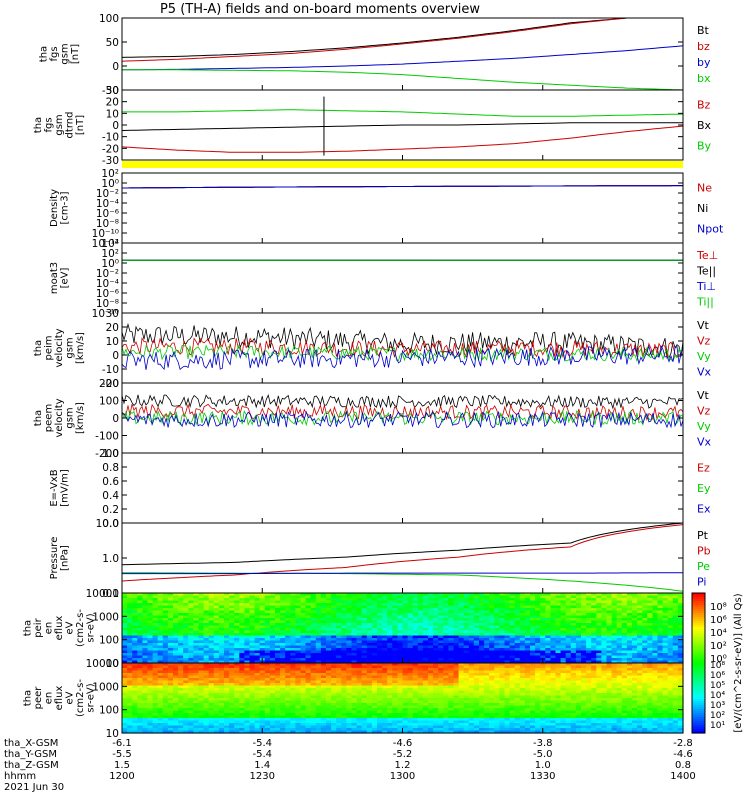 Image resolution: width=750 pixels, height=800 pixels. I want to click on legend-label-Ex: Ex, so click(704, 509).